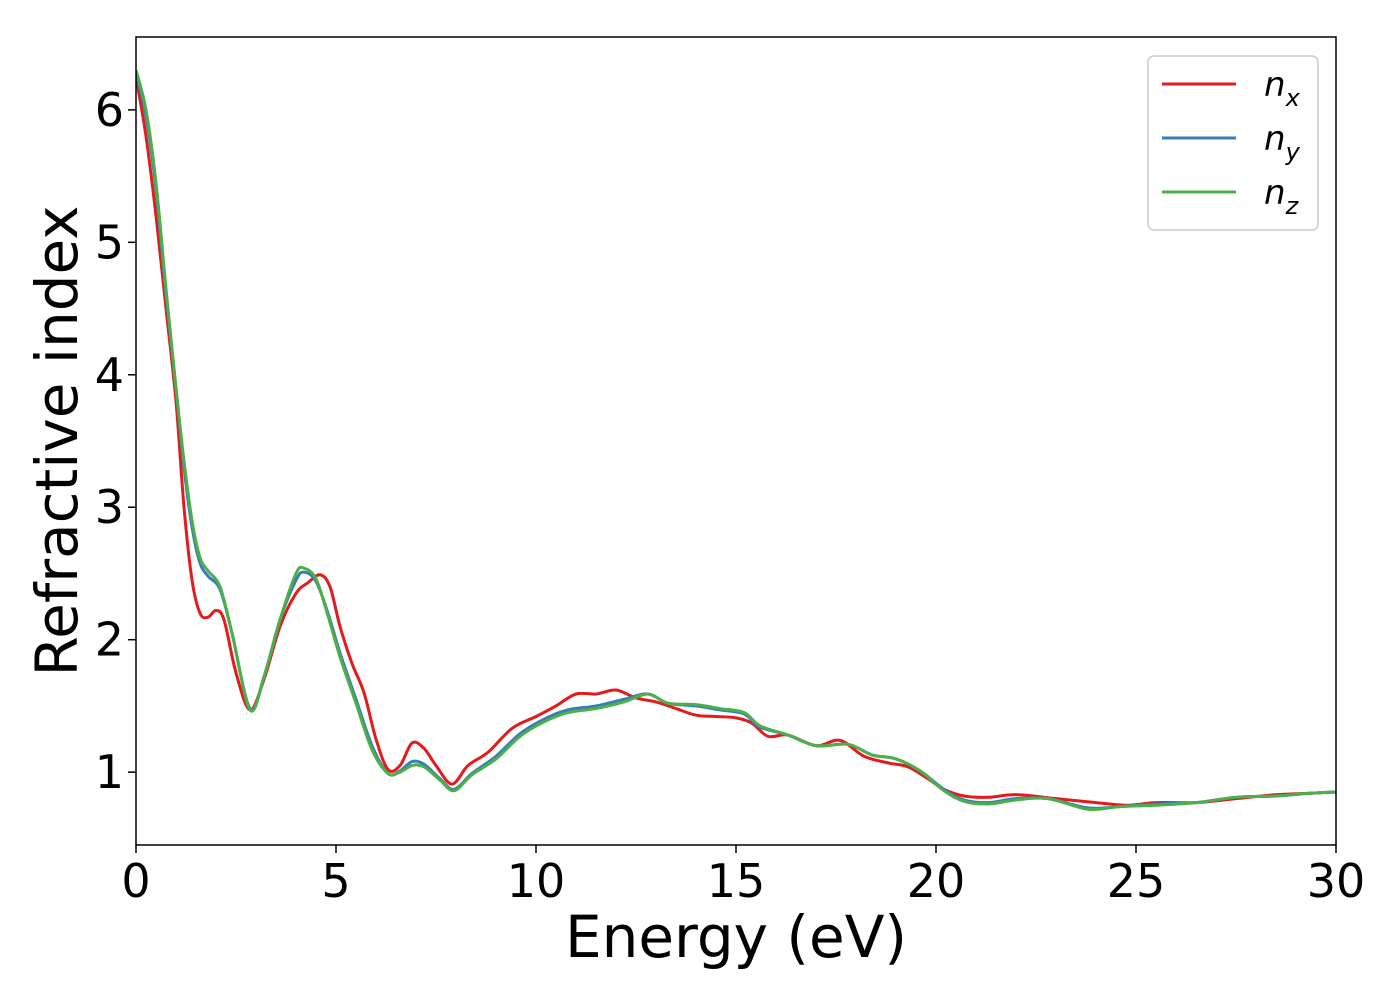  I want to click on legend-box, so click(1233, 143).